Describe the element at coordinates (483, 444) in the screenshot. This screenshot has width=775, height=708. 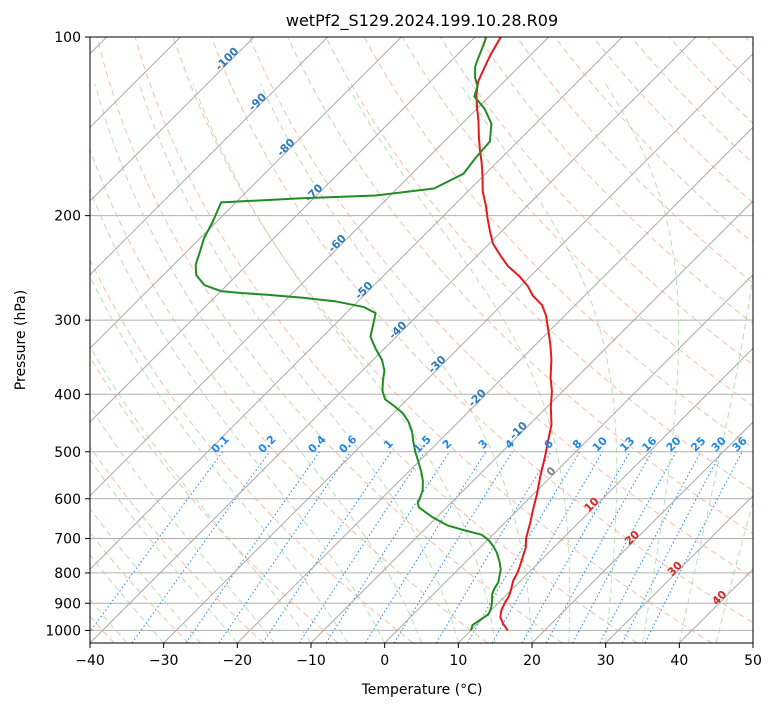
I see `mixing-ratio-label: 3` at that location.